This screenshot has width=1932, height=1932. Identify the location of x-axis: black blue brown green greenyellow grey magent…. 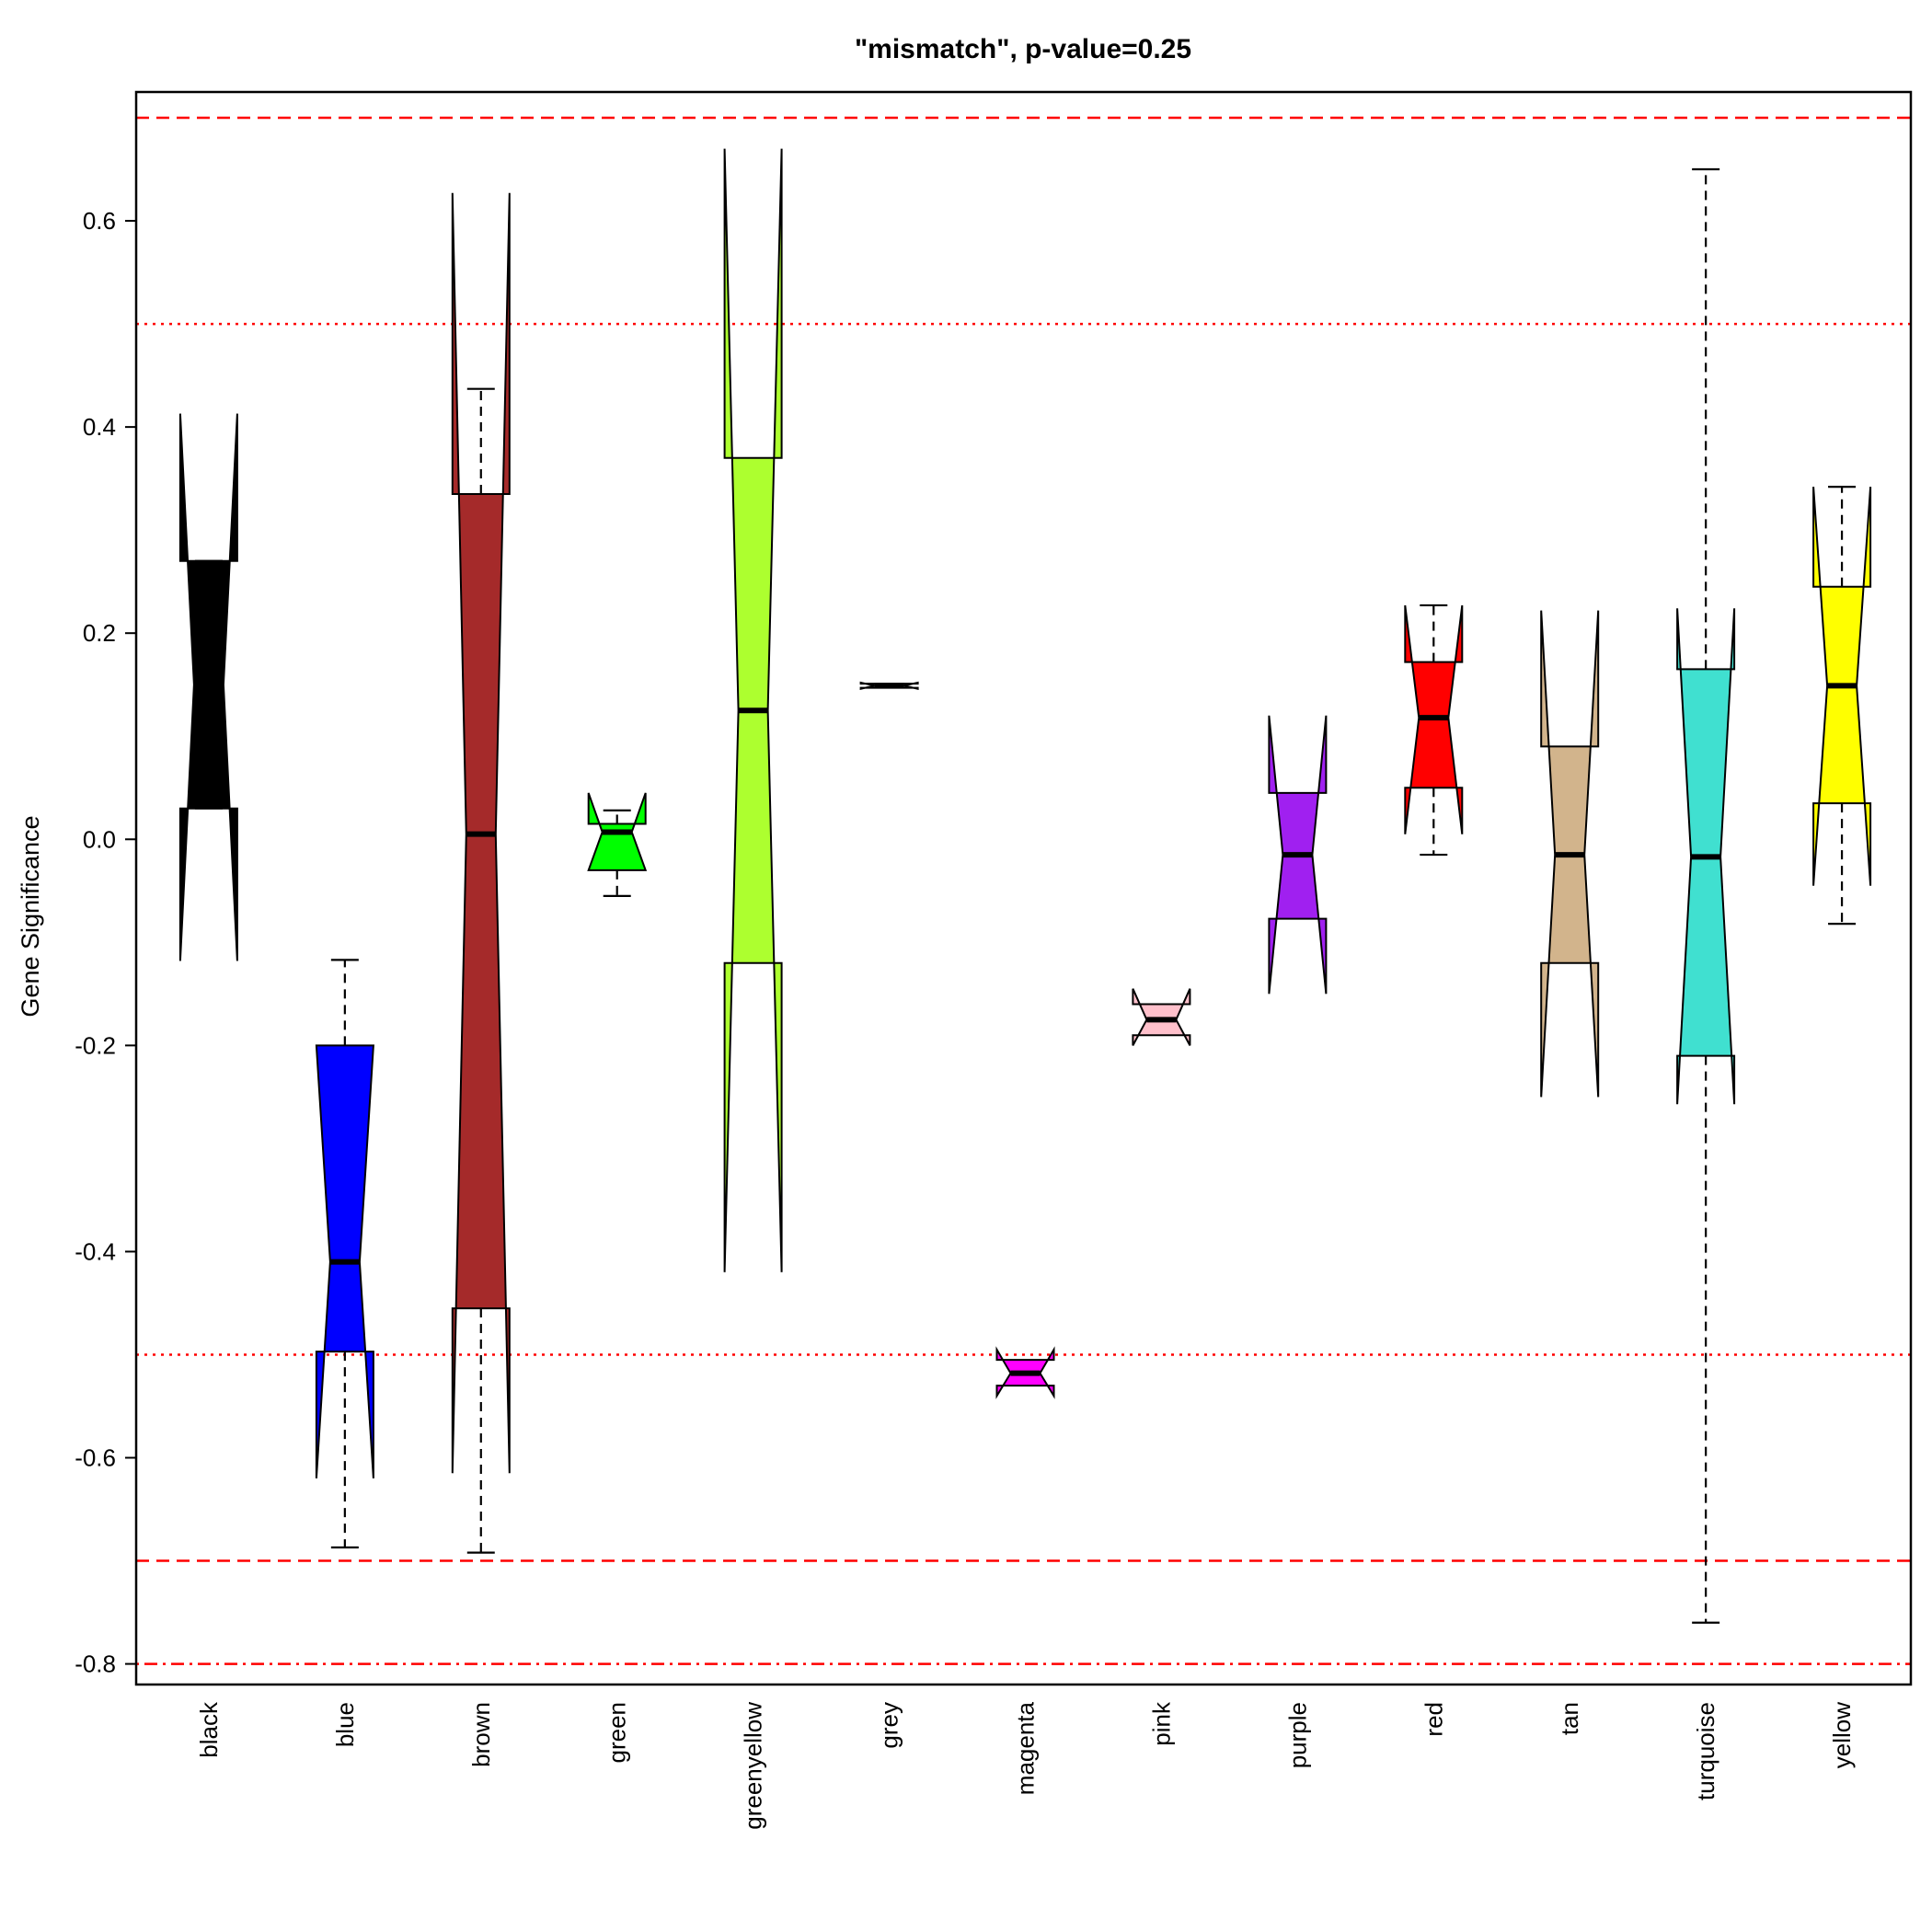
(1025, 1765).